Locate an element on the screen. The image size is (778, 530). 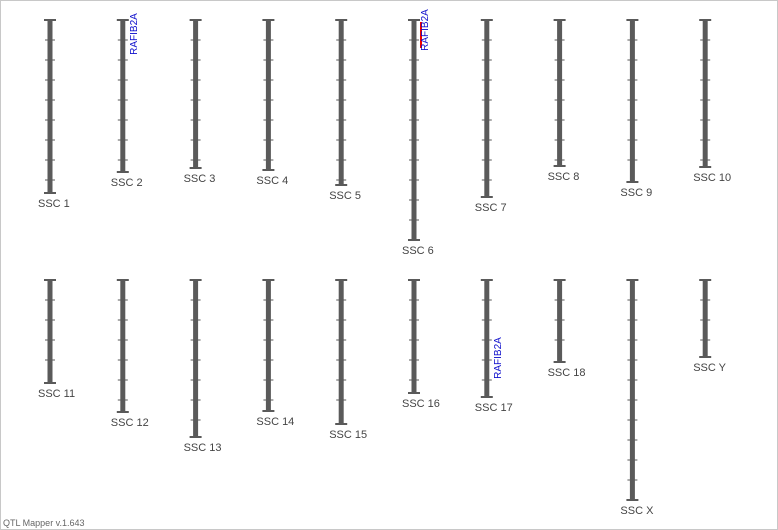
chromosome-label: SSC 14 is located at coordinates (275, 422).